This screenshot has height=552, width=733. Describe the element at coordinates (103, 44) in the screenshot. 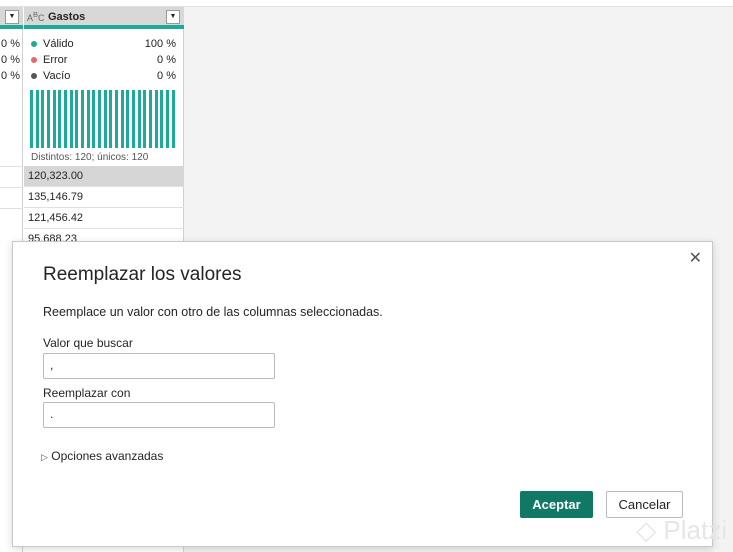

I see `quality-valid: Válido 100 %` at that location.